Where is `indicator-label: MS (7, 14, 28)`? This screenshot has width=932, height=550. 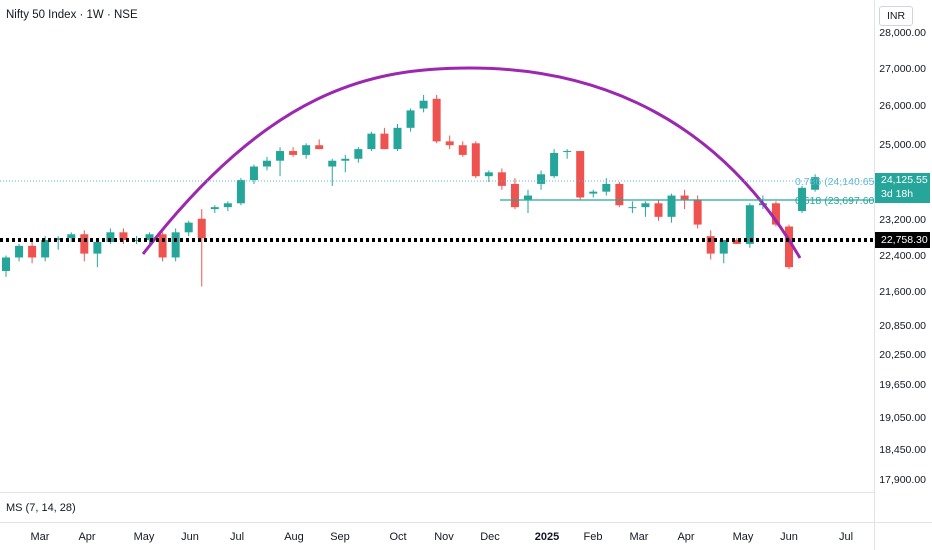 indicator-label: MS (7, 14, 28) is located at coordinates (41, 508).